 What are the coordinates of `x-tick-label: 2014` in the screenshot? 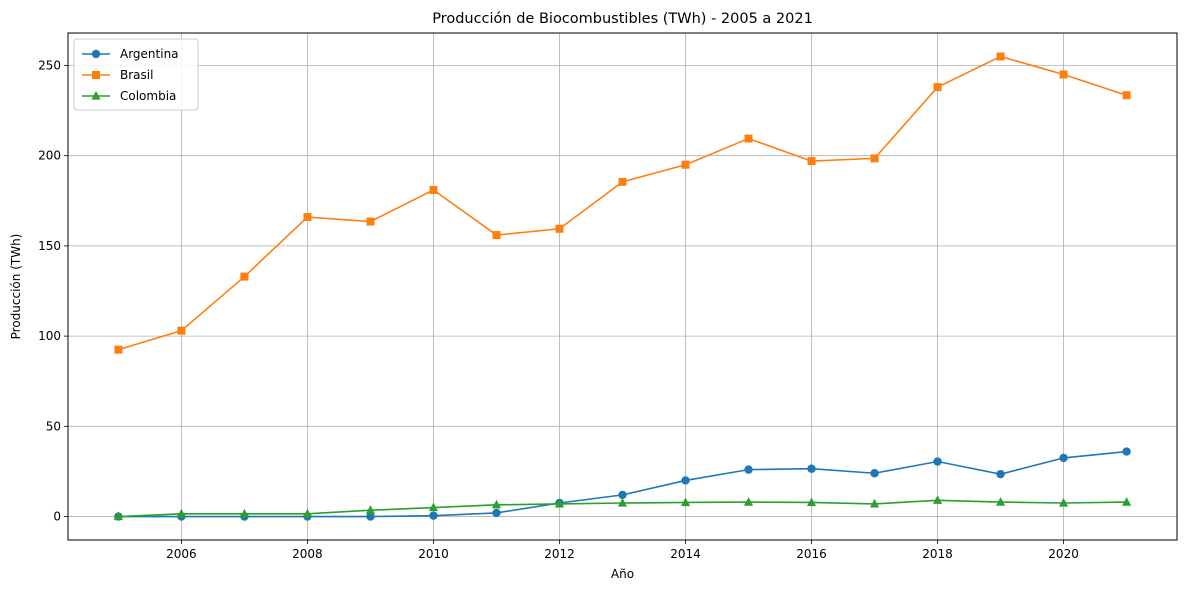 It's located at (685, 554).